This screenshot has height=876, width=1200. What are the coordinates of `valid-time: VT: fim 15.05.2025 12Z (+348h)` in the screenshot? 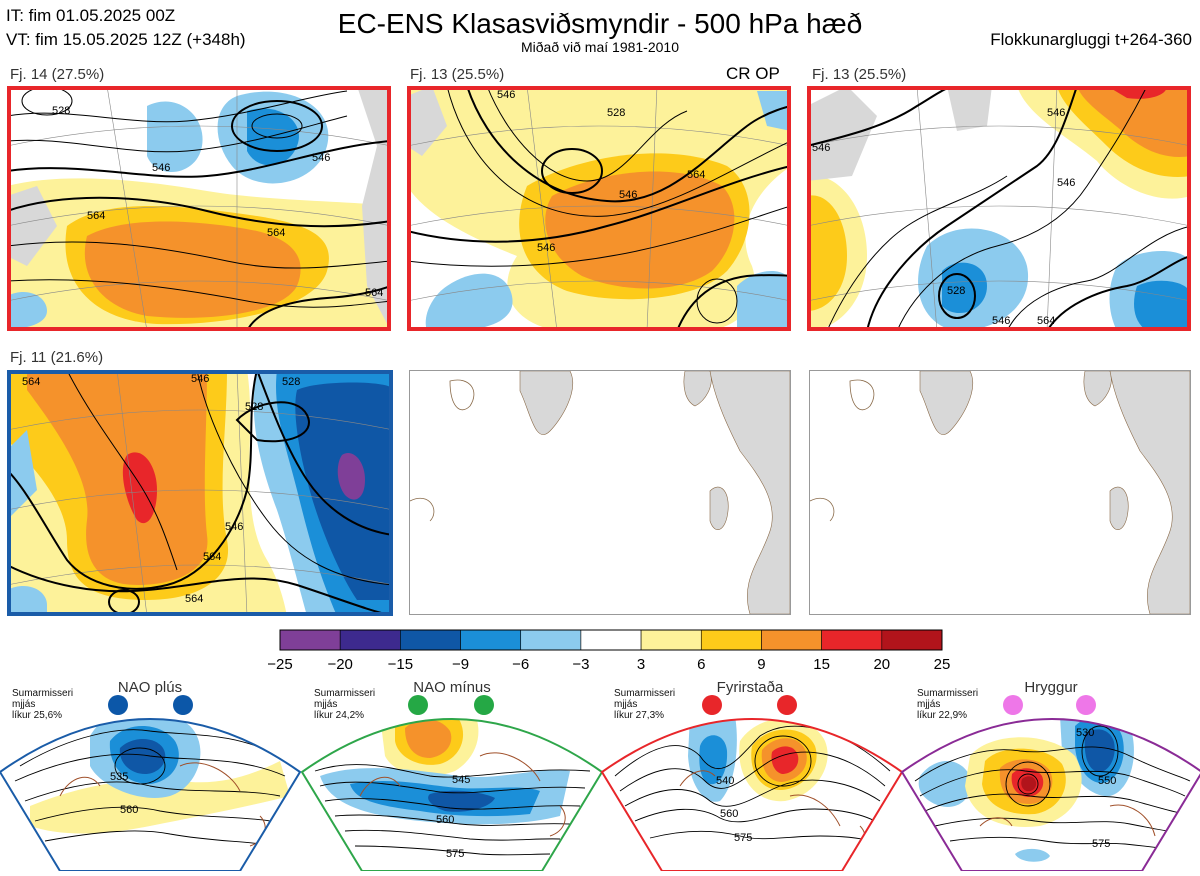 It's located at (126, 39).